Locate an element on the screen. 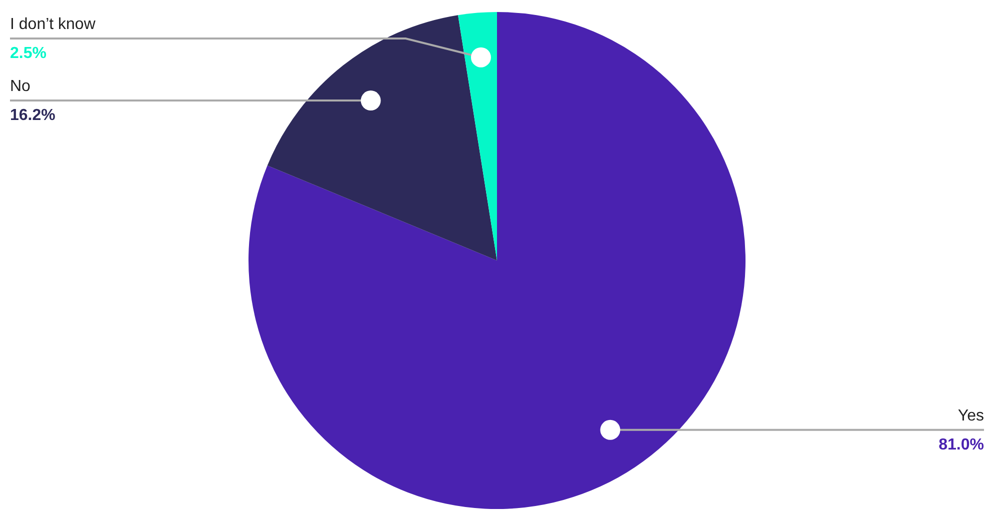  slice-label: Yes is located at coordinates (971, 415).